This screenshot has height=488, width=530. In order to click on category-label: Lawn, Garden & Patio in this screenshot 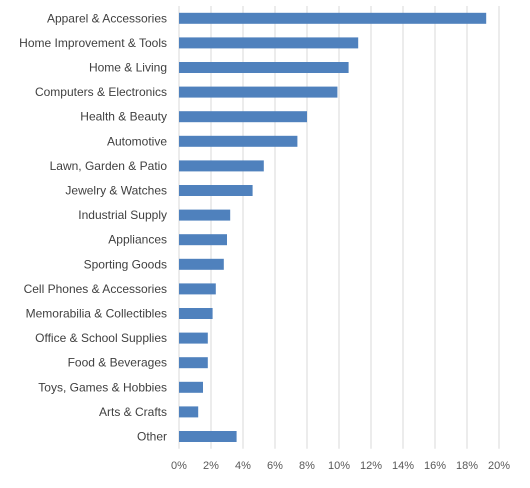, I will do `click(109, 166)`.